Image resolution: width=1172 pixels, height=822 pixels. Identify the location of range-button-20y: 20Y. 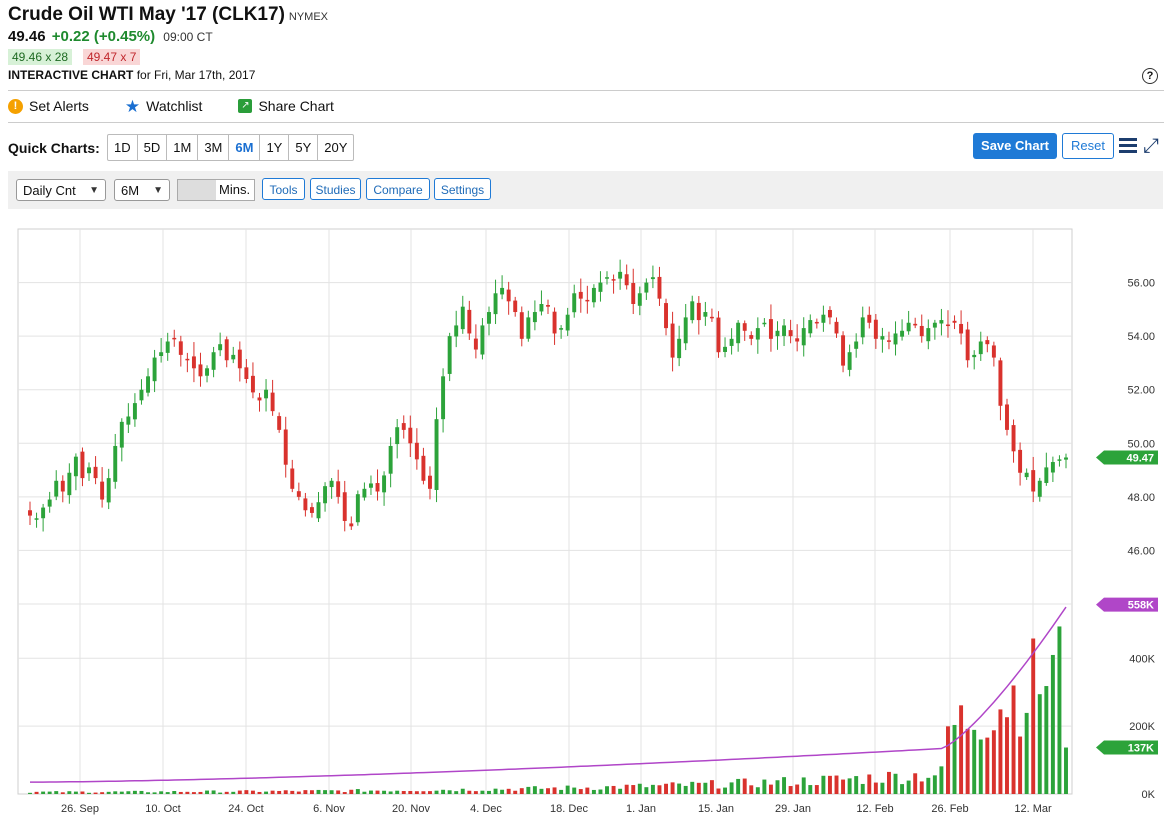
(336, 147).